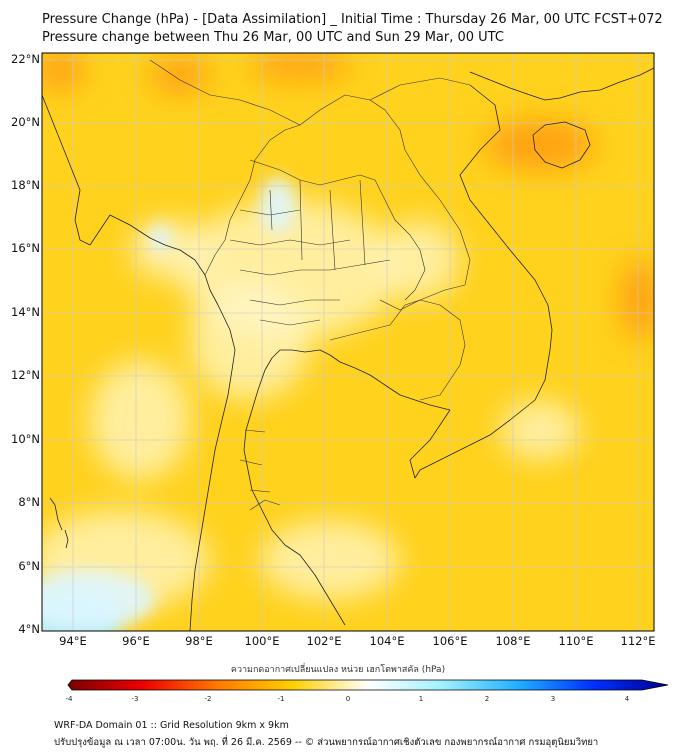  What do you see at coordinates (324, 641) in the screenshot?
I see `lon-label-102e: 102°E` at bounding box center [324, 641].